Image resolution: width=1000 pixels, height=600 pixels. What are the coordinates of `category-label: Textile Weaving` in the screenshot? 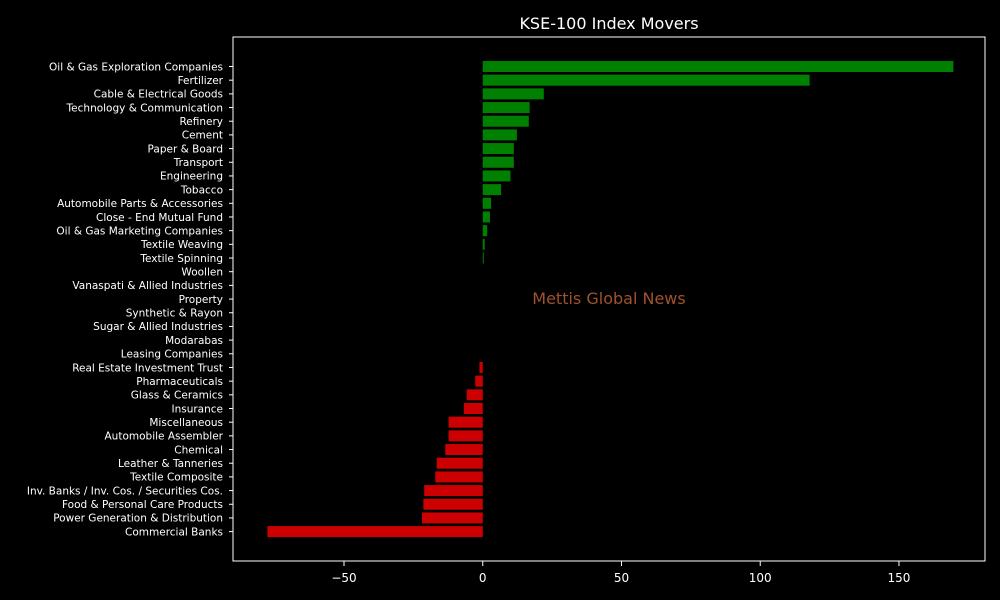 It's located at (181, 245).